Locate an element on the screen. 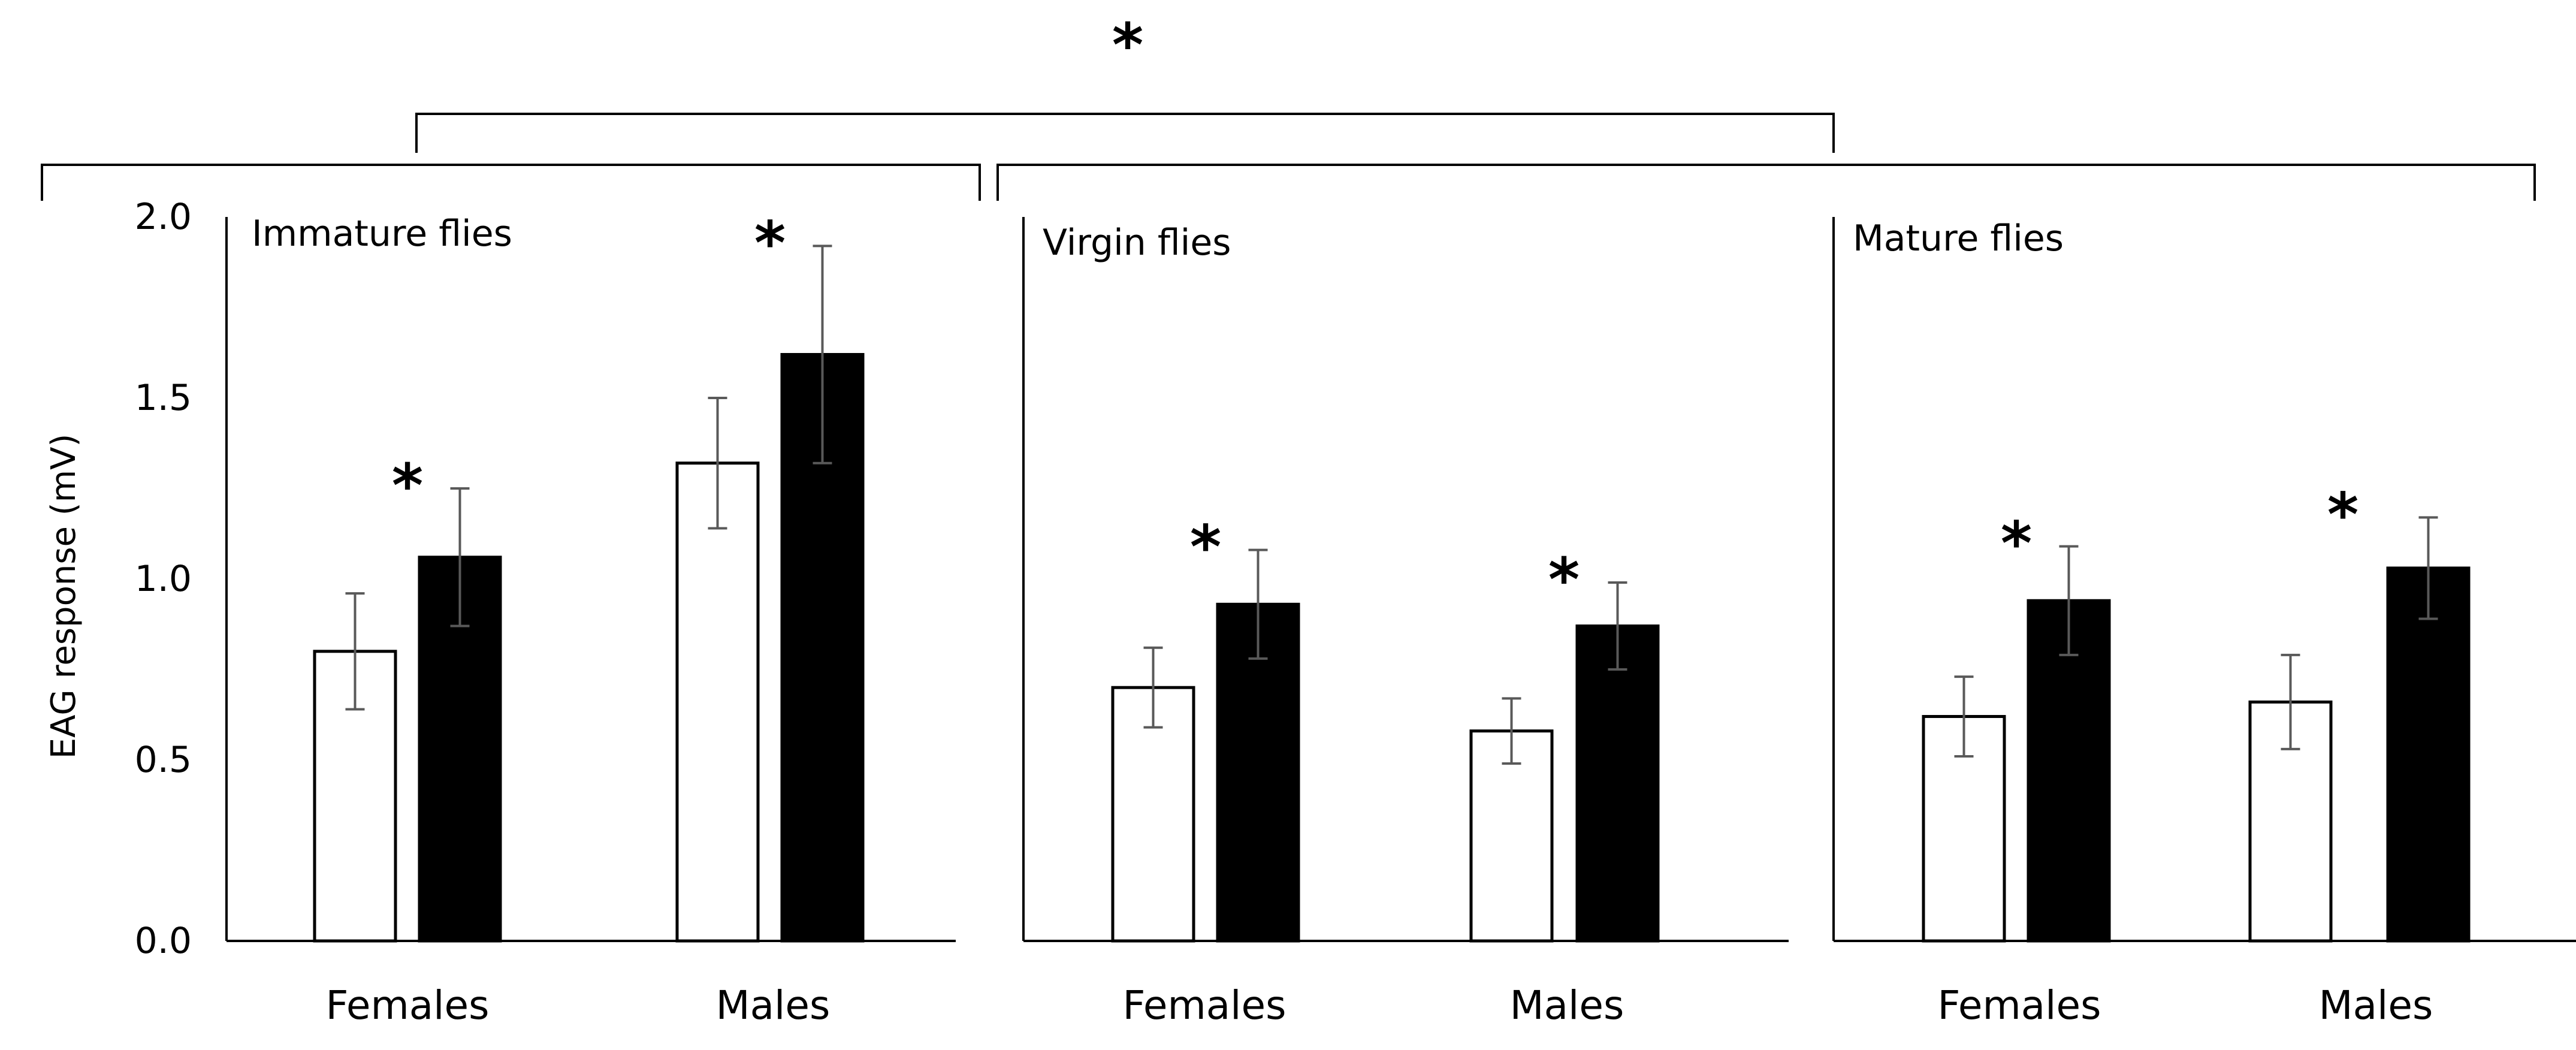  y-tick-label: 2.0 is located at coordinates (164, 217).